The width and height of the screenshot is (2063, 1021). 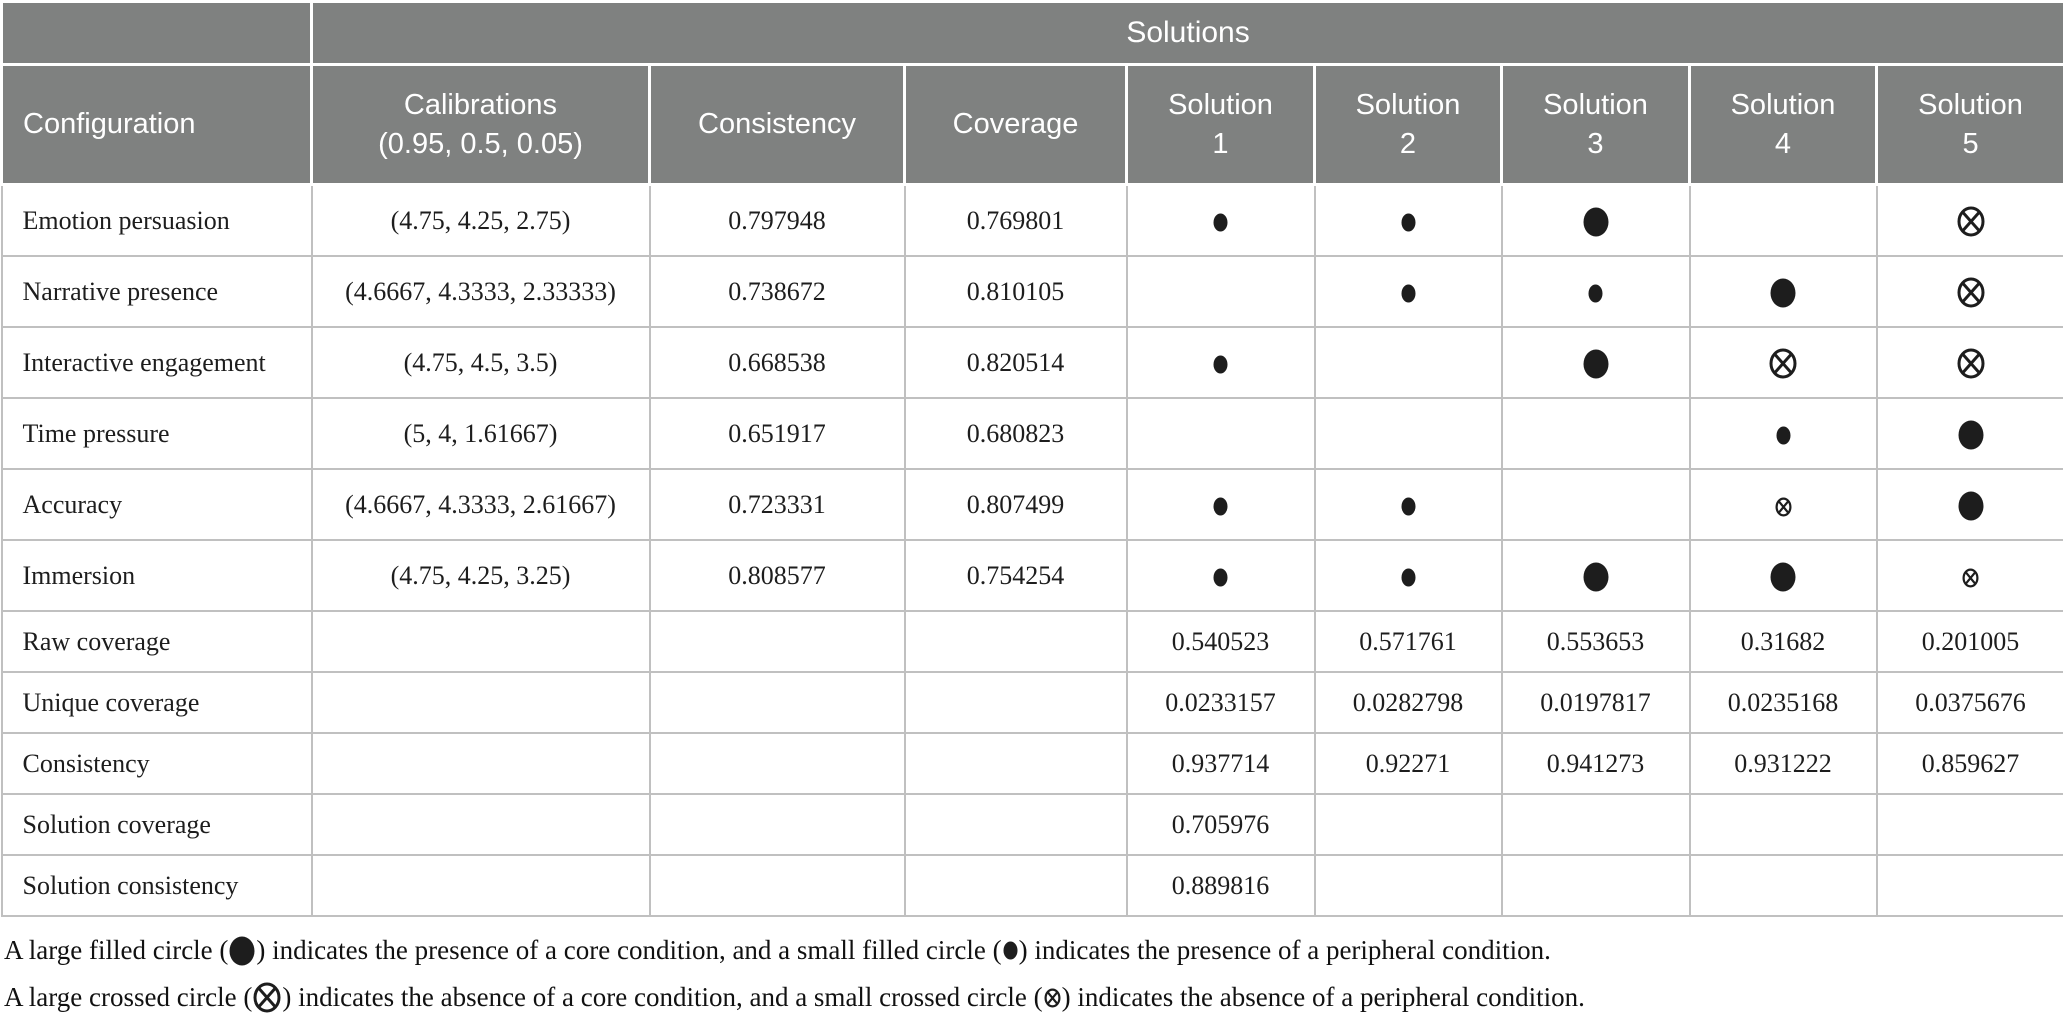 I want to click on calibrations-cell: (4.75, 4.25, 2.75), so click(x=481, y=221).